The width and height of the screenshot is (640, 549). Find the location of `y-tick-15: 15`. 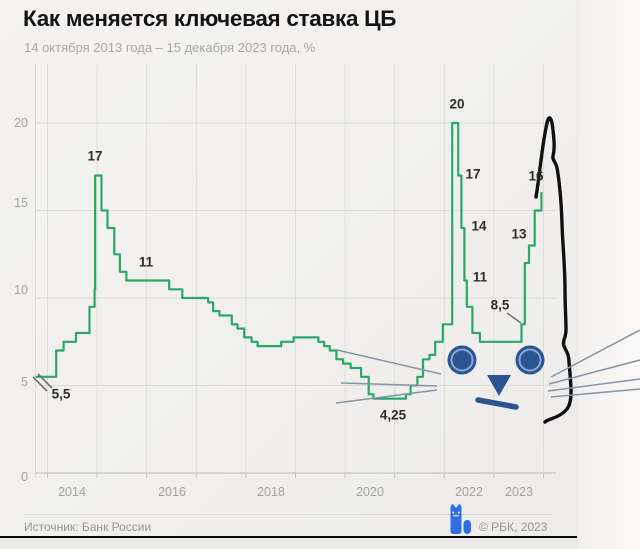

y-tick-15: 15 is located at coordinates (21, 203).